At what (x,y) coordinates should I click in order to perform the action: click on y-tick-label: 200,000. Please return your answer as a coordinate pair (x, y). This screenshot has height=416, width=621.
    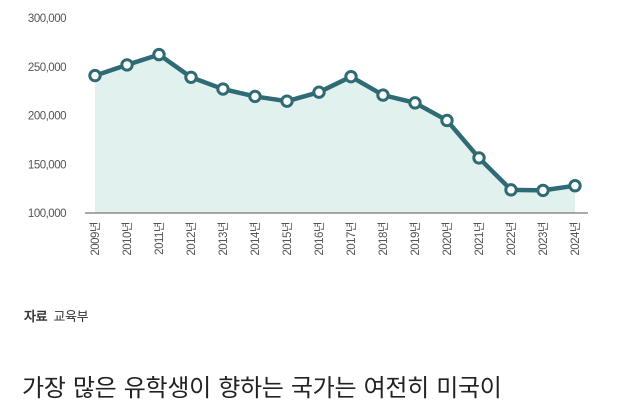
    Looking at the image, I should click on (47, 117).